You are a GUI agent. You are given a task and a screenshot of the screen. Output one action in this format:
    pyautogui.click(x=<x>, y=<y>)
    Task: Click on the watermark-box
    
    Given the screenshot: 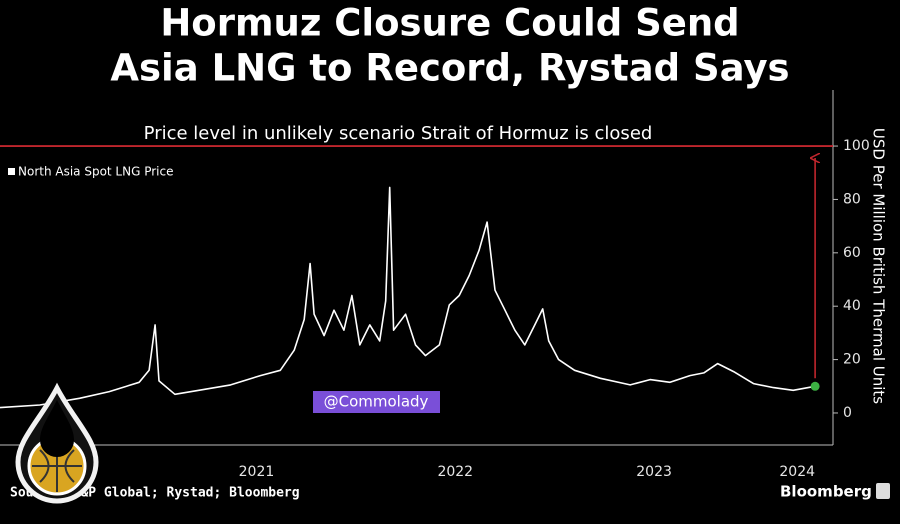 What is the action you would take?
    pyautogui.click(x=376, y=402)
    